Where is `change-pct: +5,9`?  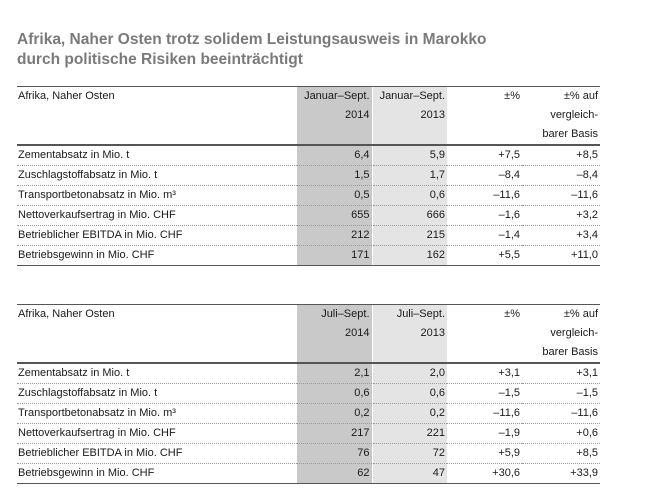 change-pct: +5,9 is located at coordinates (484, 453).